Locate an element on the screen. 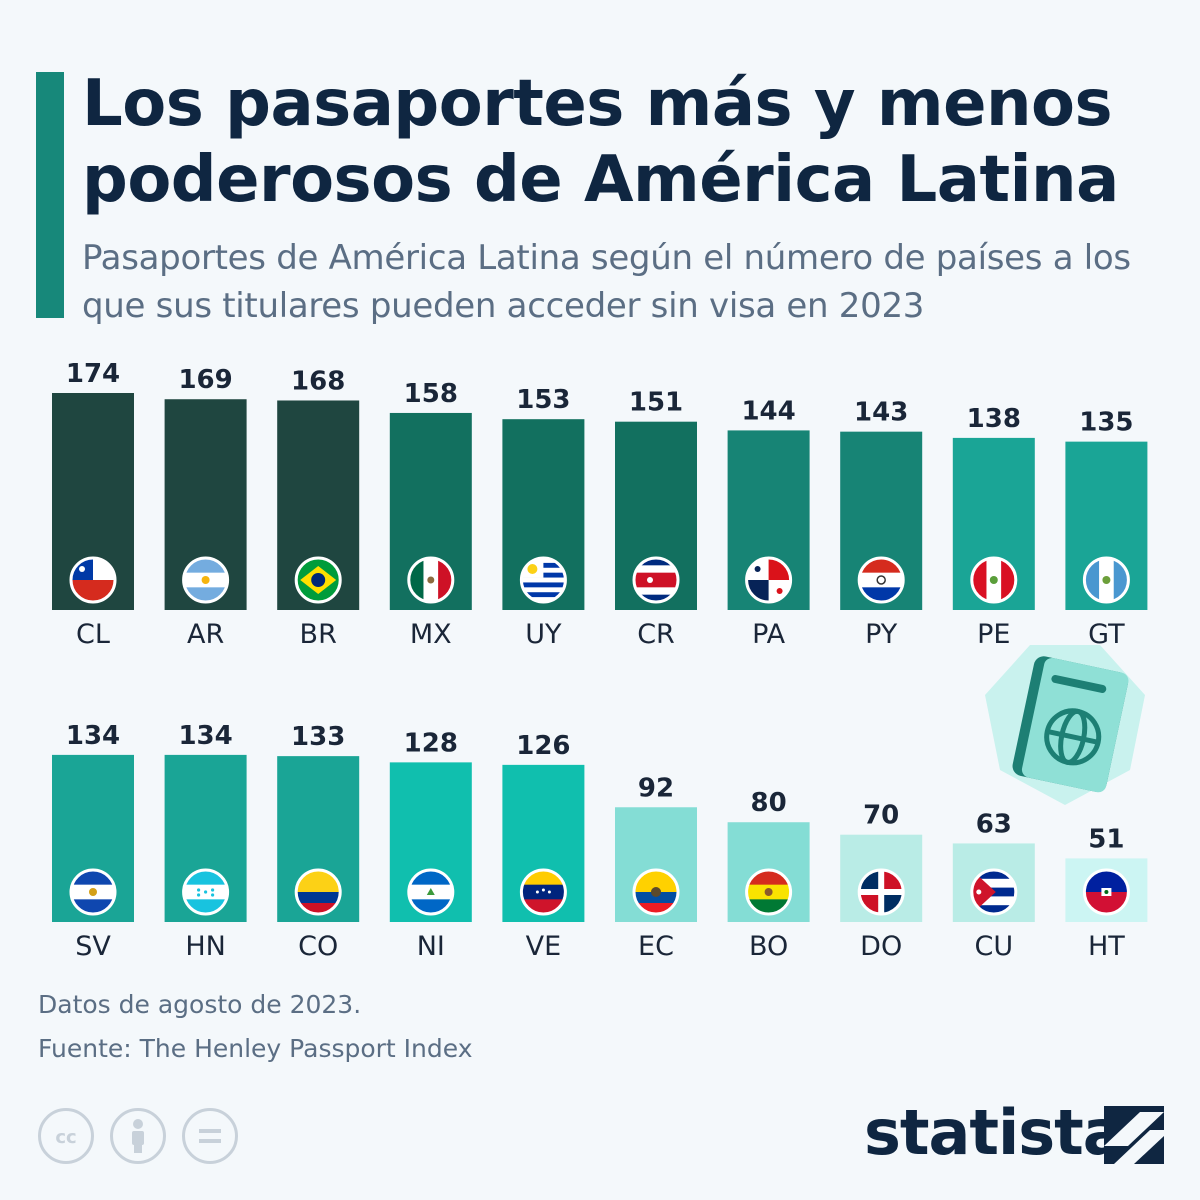  creative-commons-icon: cc is located at coordinates (66, 1136).